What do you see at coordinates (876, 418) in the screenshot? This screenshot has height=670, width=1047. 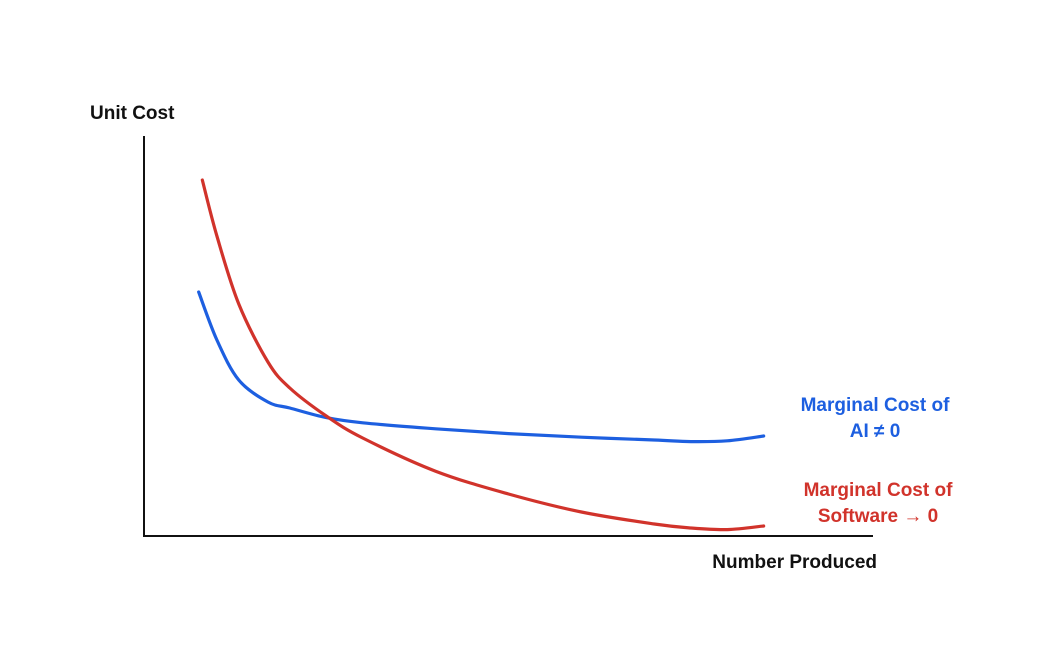 I see `series-label-0: Marginal Cost of AI ≠ 0` at bounding box center [876, 418].